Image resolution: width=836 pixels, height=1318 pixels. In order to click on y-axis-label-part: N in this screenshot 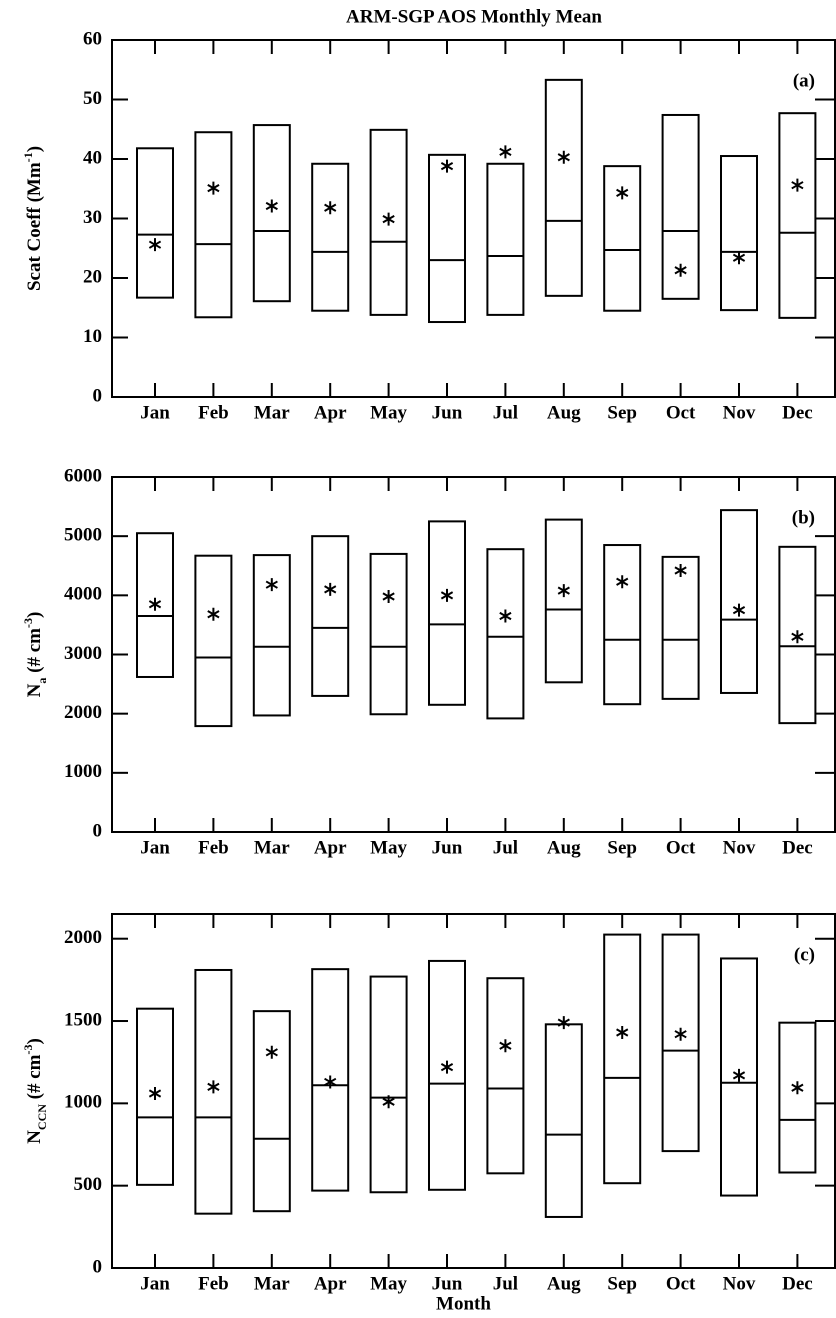, I will do `click(34, 690)`.